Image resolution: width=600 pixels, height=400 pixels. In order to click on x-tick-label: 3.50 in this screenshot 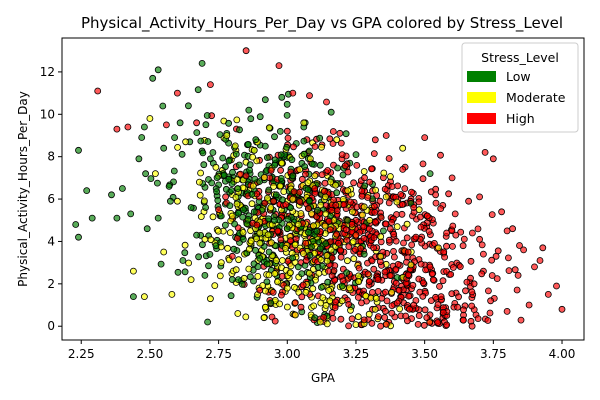, I will do `click(424, 354)`.